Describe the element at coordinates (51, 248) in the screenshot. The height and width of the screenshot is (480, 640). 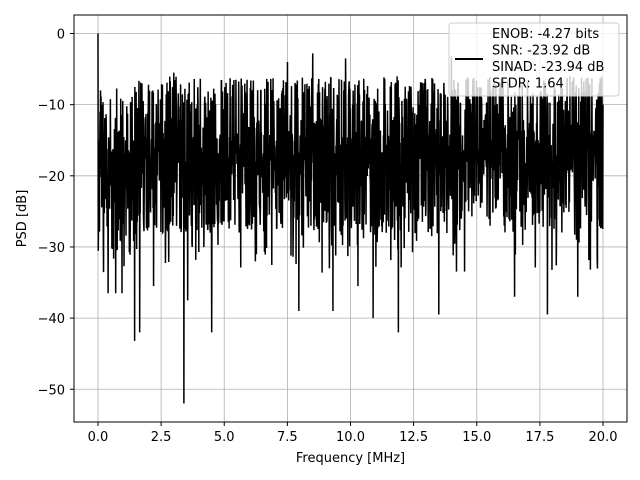
I see `y-tick-label: −30` at that location.